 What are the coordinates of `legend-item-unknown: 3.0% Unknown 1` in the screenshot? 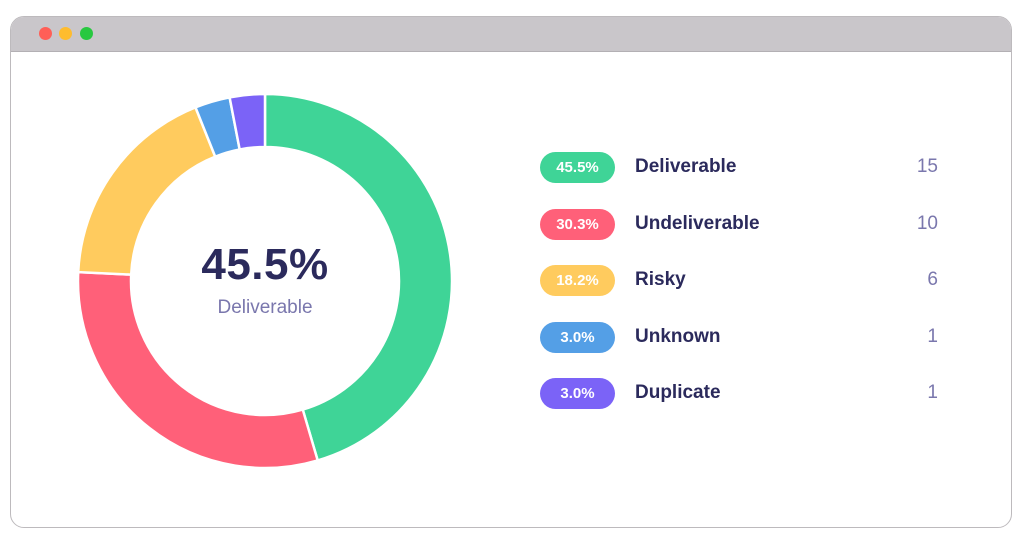 It's located at (740, 350).